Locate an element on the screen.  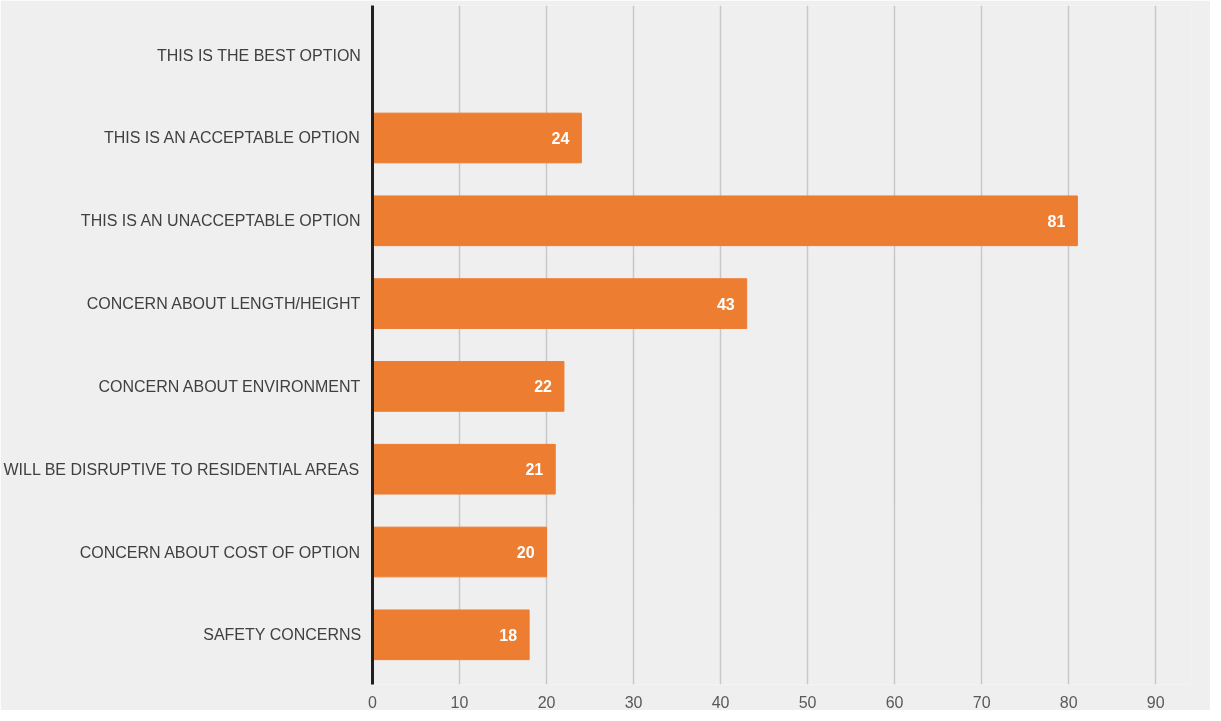
y-tick-label: CONCERN ABOUT ENVIRONMENT is located at coordinates (229, 386).